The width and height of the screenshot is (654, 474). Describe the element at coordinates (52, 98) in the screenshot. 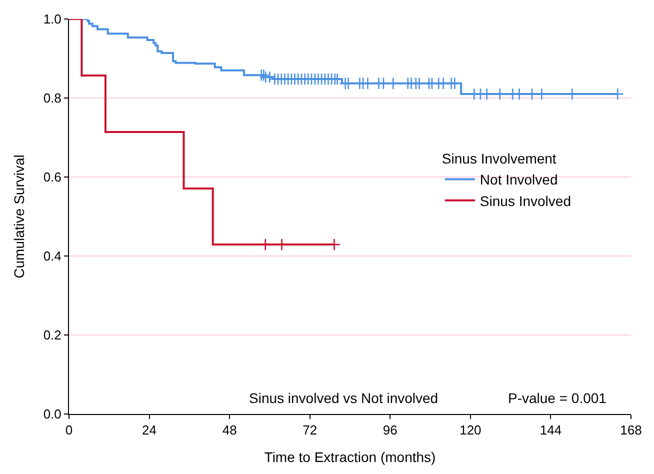

I see `y-tick-label: 0.8` at that location.